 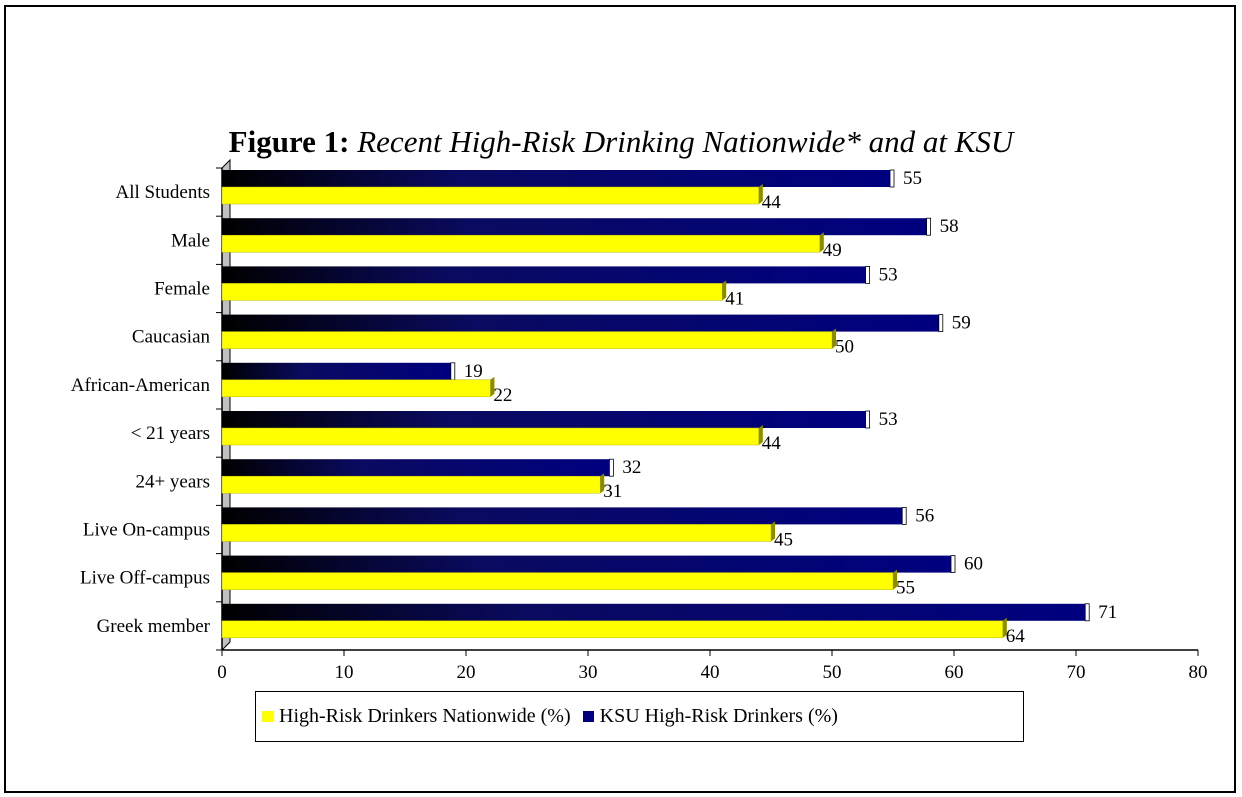 What do you see at coordinates (154, 626) in the screenshot?
I see `category-label: Greek member` at bounding box center [154, 626].